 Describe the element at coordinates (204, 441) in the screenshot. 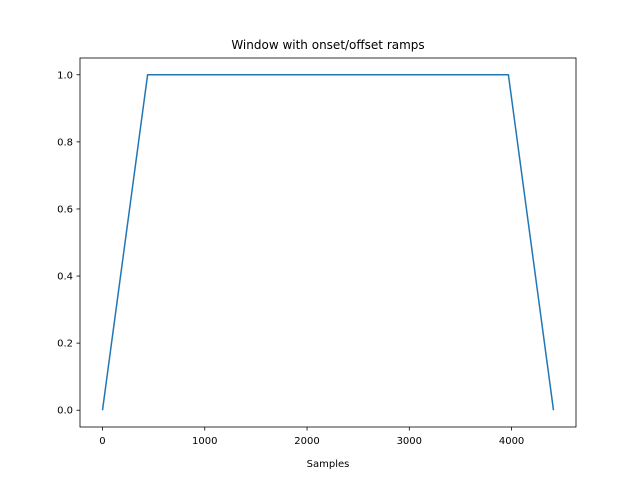

I see `x-tick-label: 1000` at that location.